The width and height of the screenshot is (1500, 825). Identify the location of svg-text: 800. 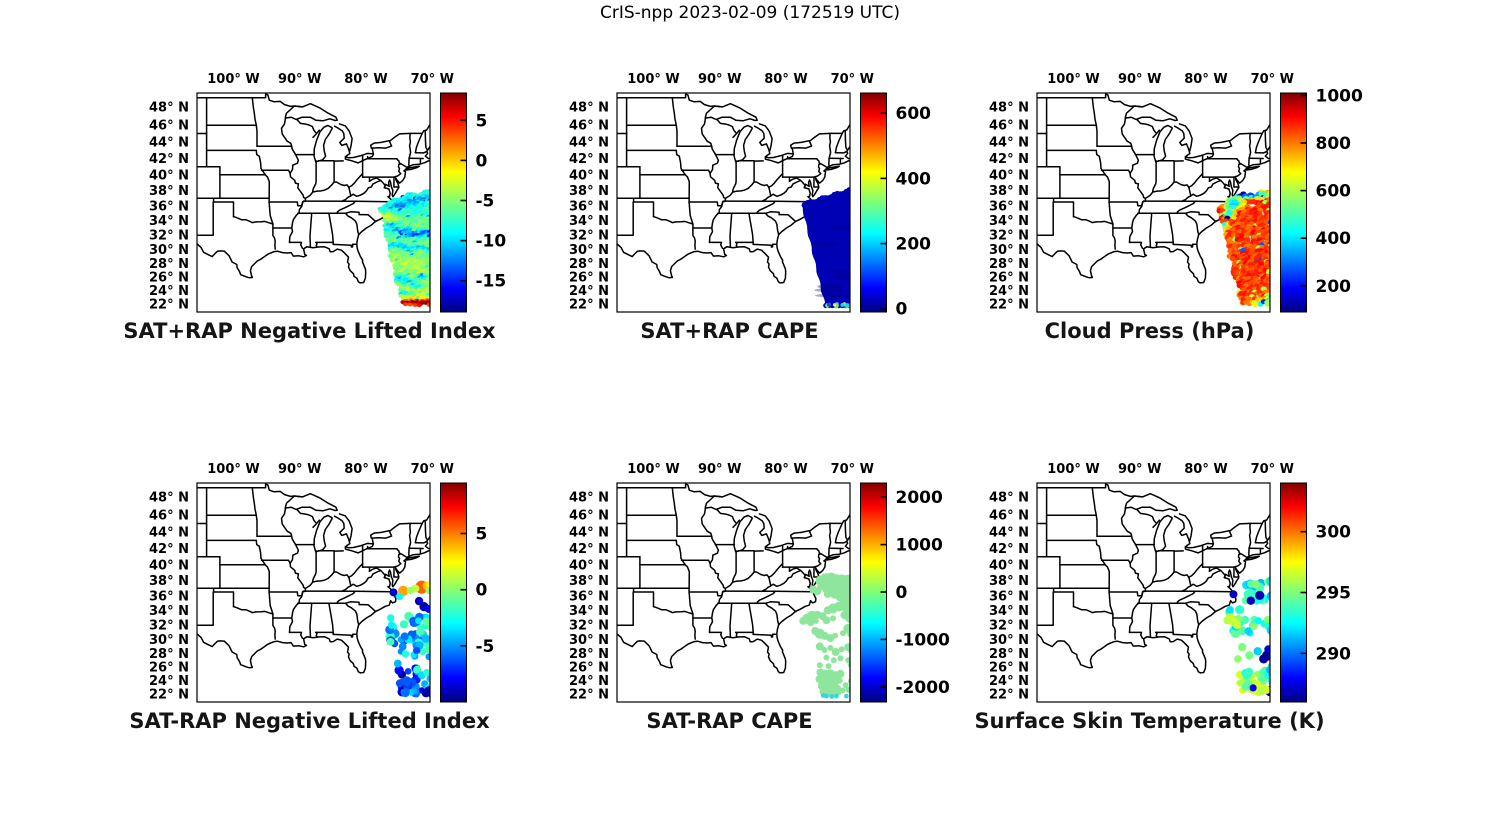
(1334, 144).